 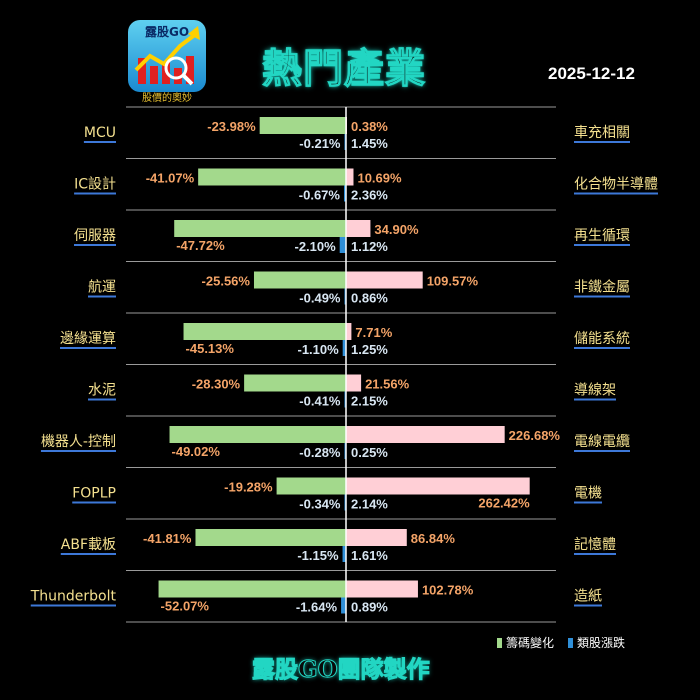 I want to click on left-chip-value: -23.98%, so click(x=231, y=126).